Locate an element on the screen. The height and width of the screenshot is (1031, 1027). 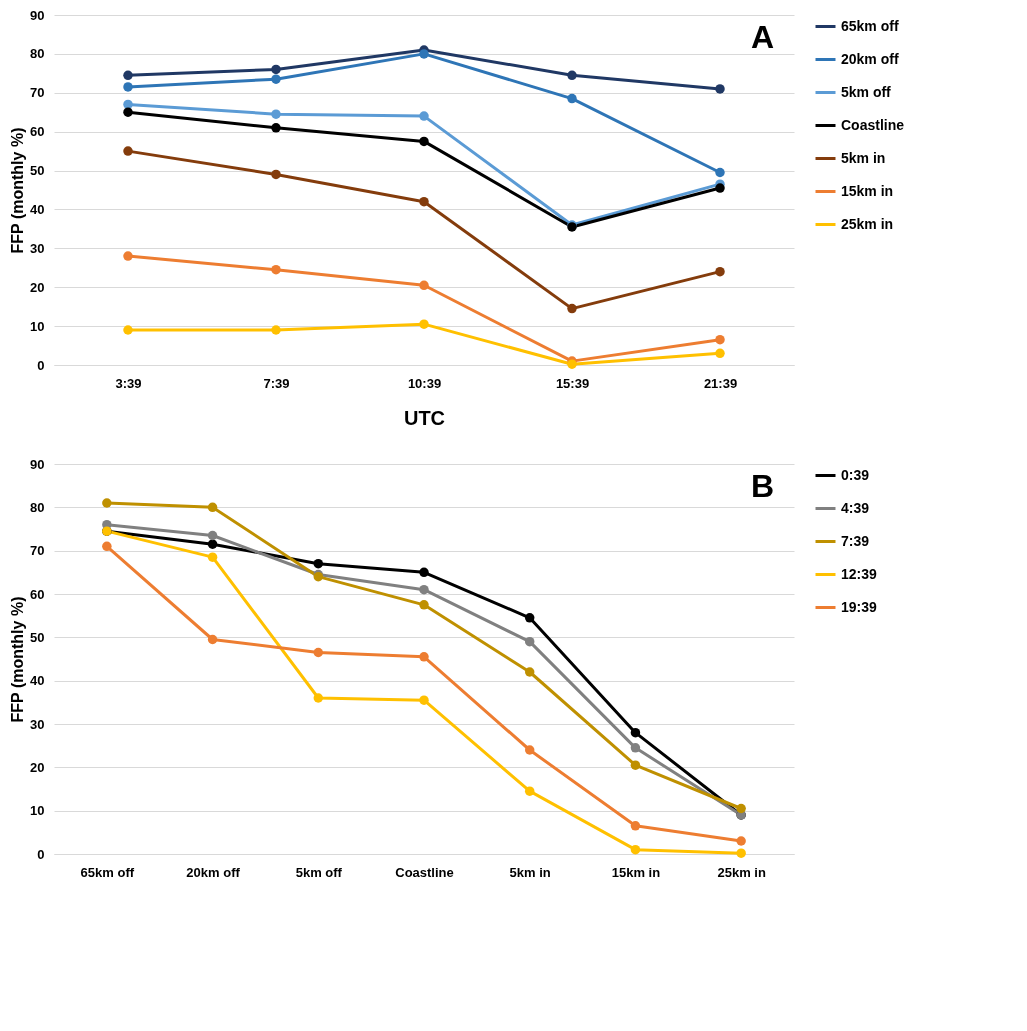
legend-label: Coastline is located at coordinates (873, 124).